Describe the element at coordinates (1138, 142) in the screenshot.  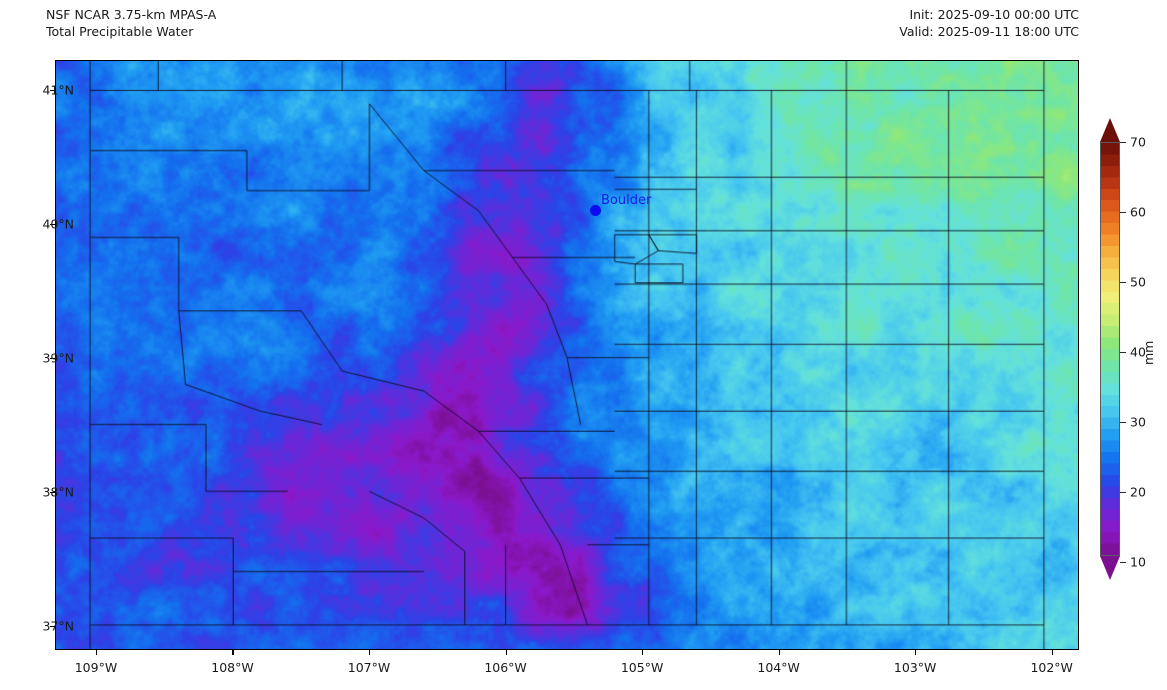
I see `colorbar-tick-label: 70` at that location.